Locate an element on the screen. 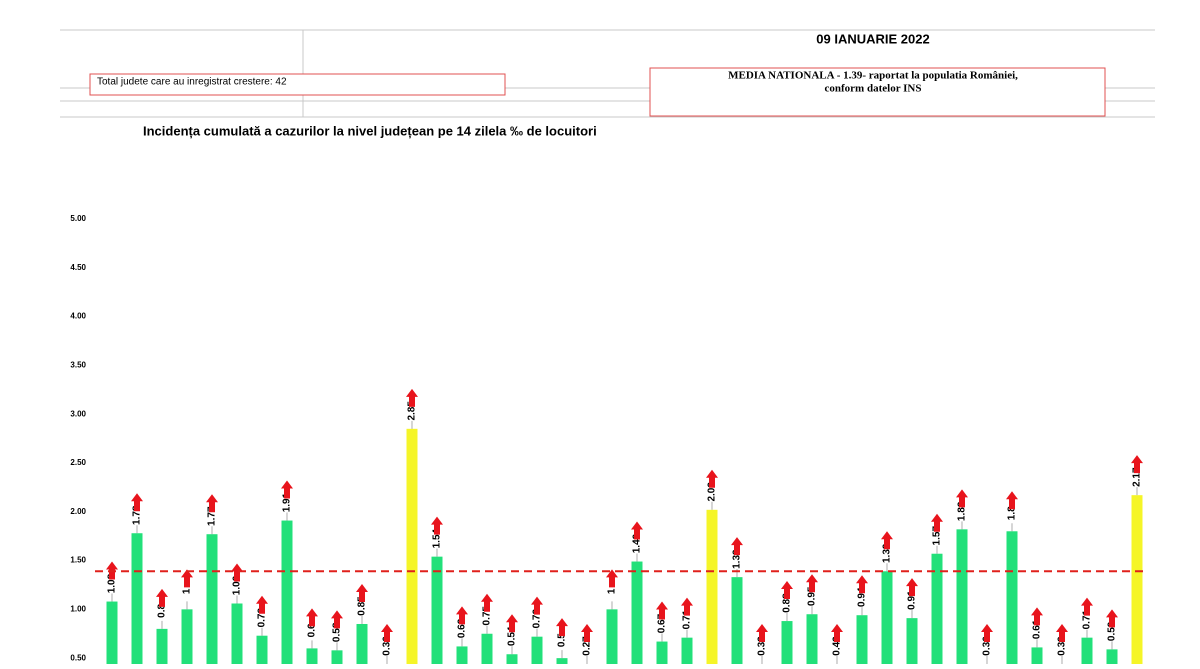  national-box is located at coordinates (877, 92).